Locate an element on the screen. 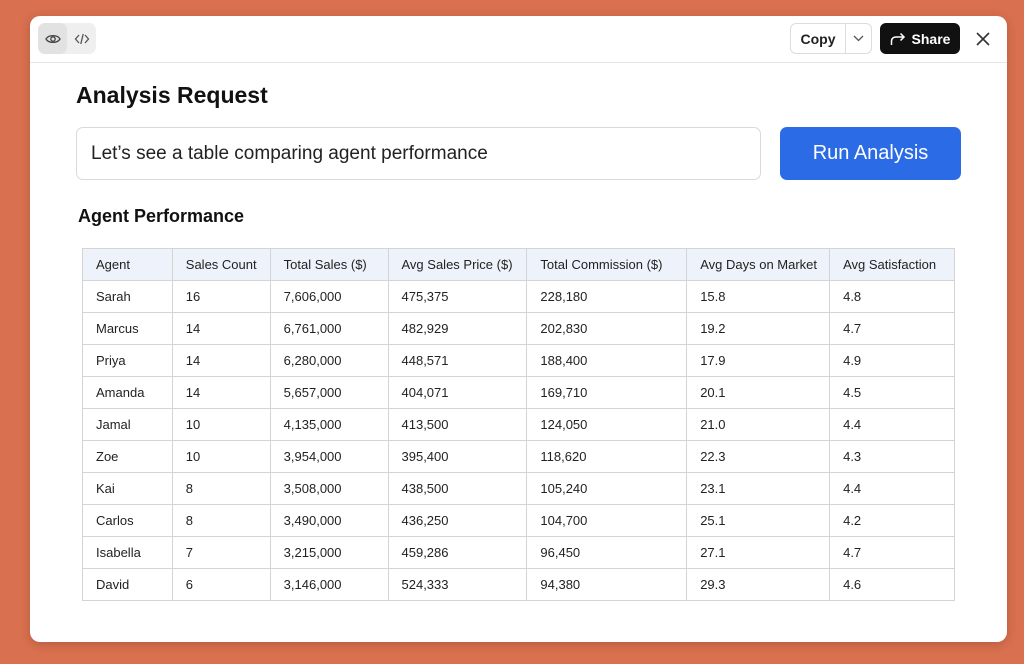  cell-total-commission: 124,050 is located at coordinates (607, 424).